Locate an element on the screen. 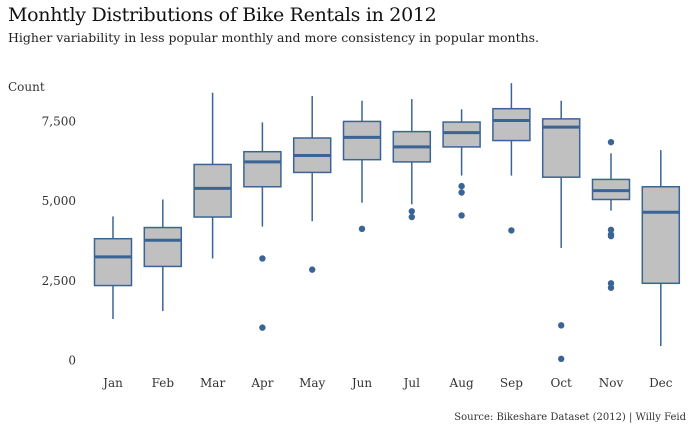  box-may is located at coordinates (312, 184).